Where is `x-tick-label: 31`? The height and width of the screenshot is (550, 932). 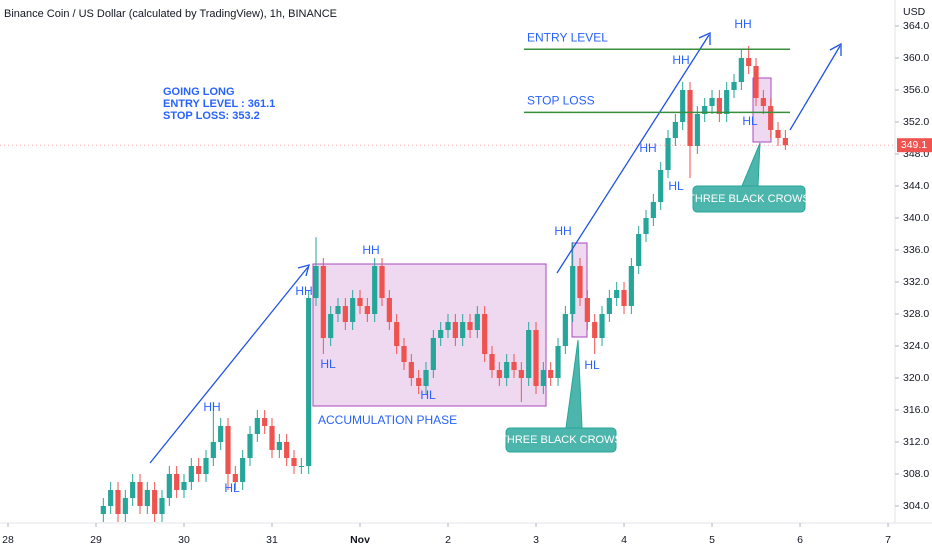 x-tick-label: 31 is located at coordinates (272, 540).